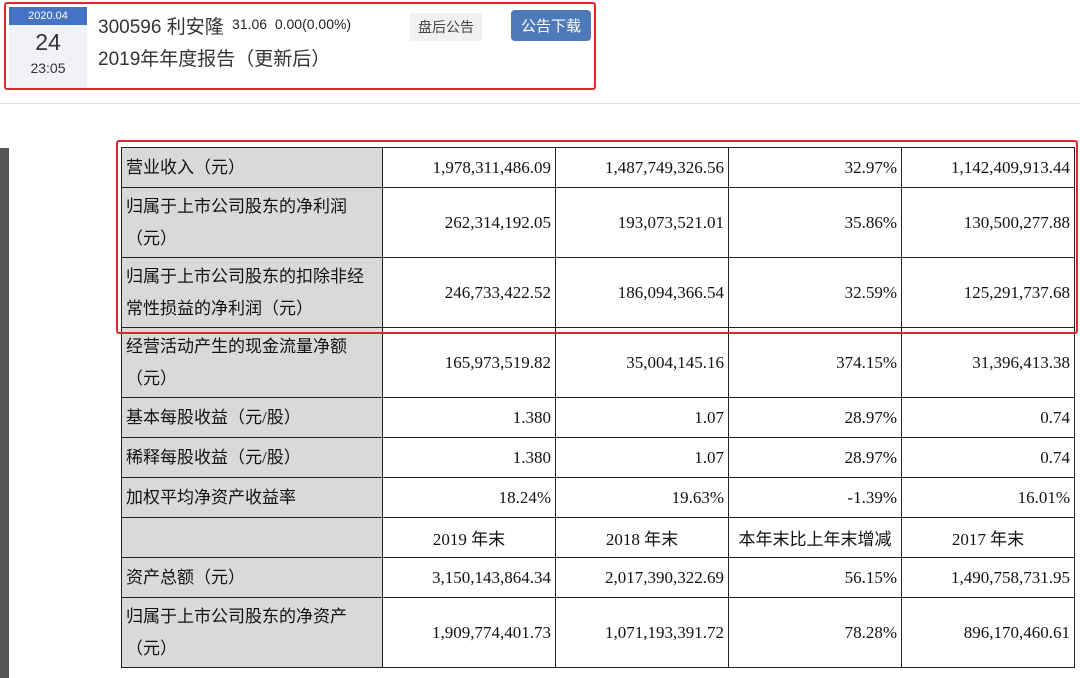 The width and height of the screenshot is (1080, 678). I want to click on column-header: 2017 年末, so click(988, 537).